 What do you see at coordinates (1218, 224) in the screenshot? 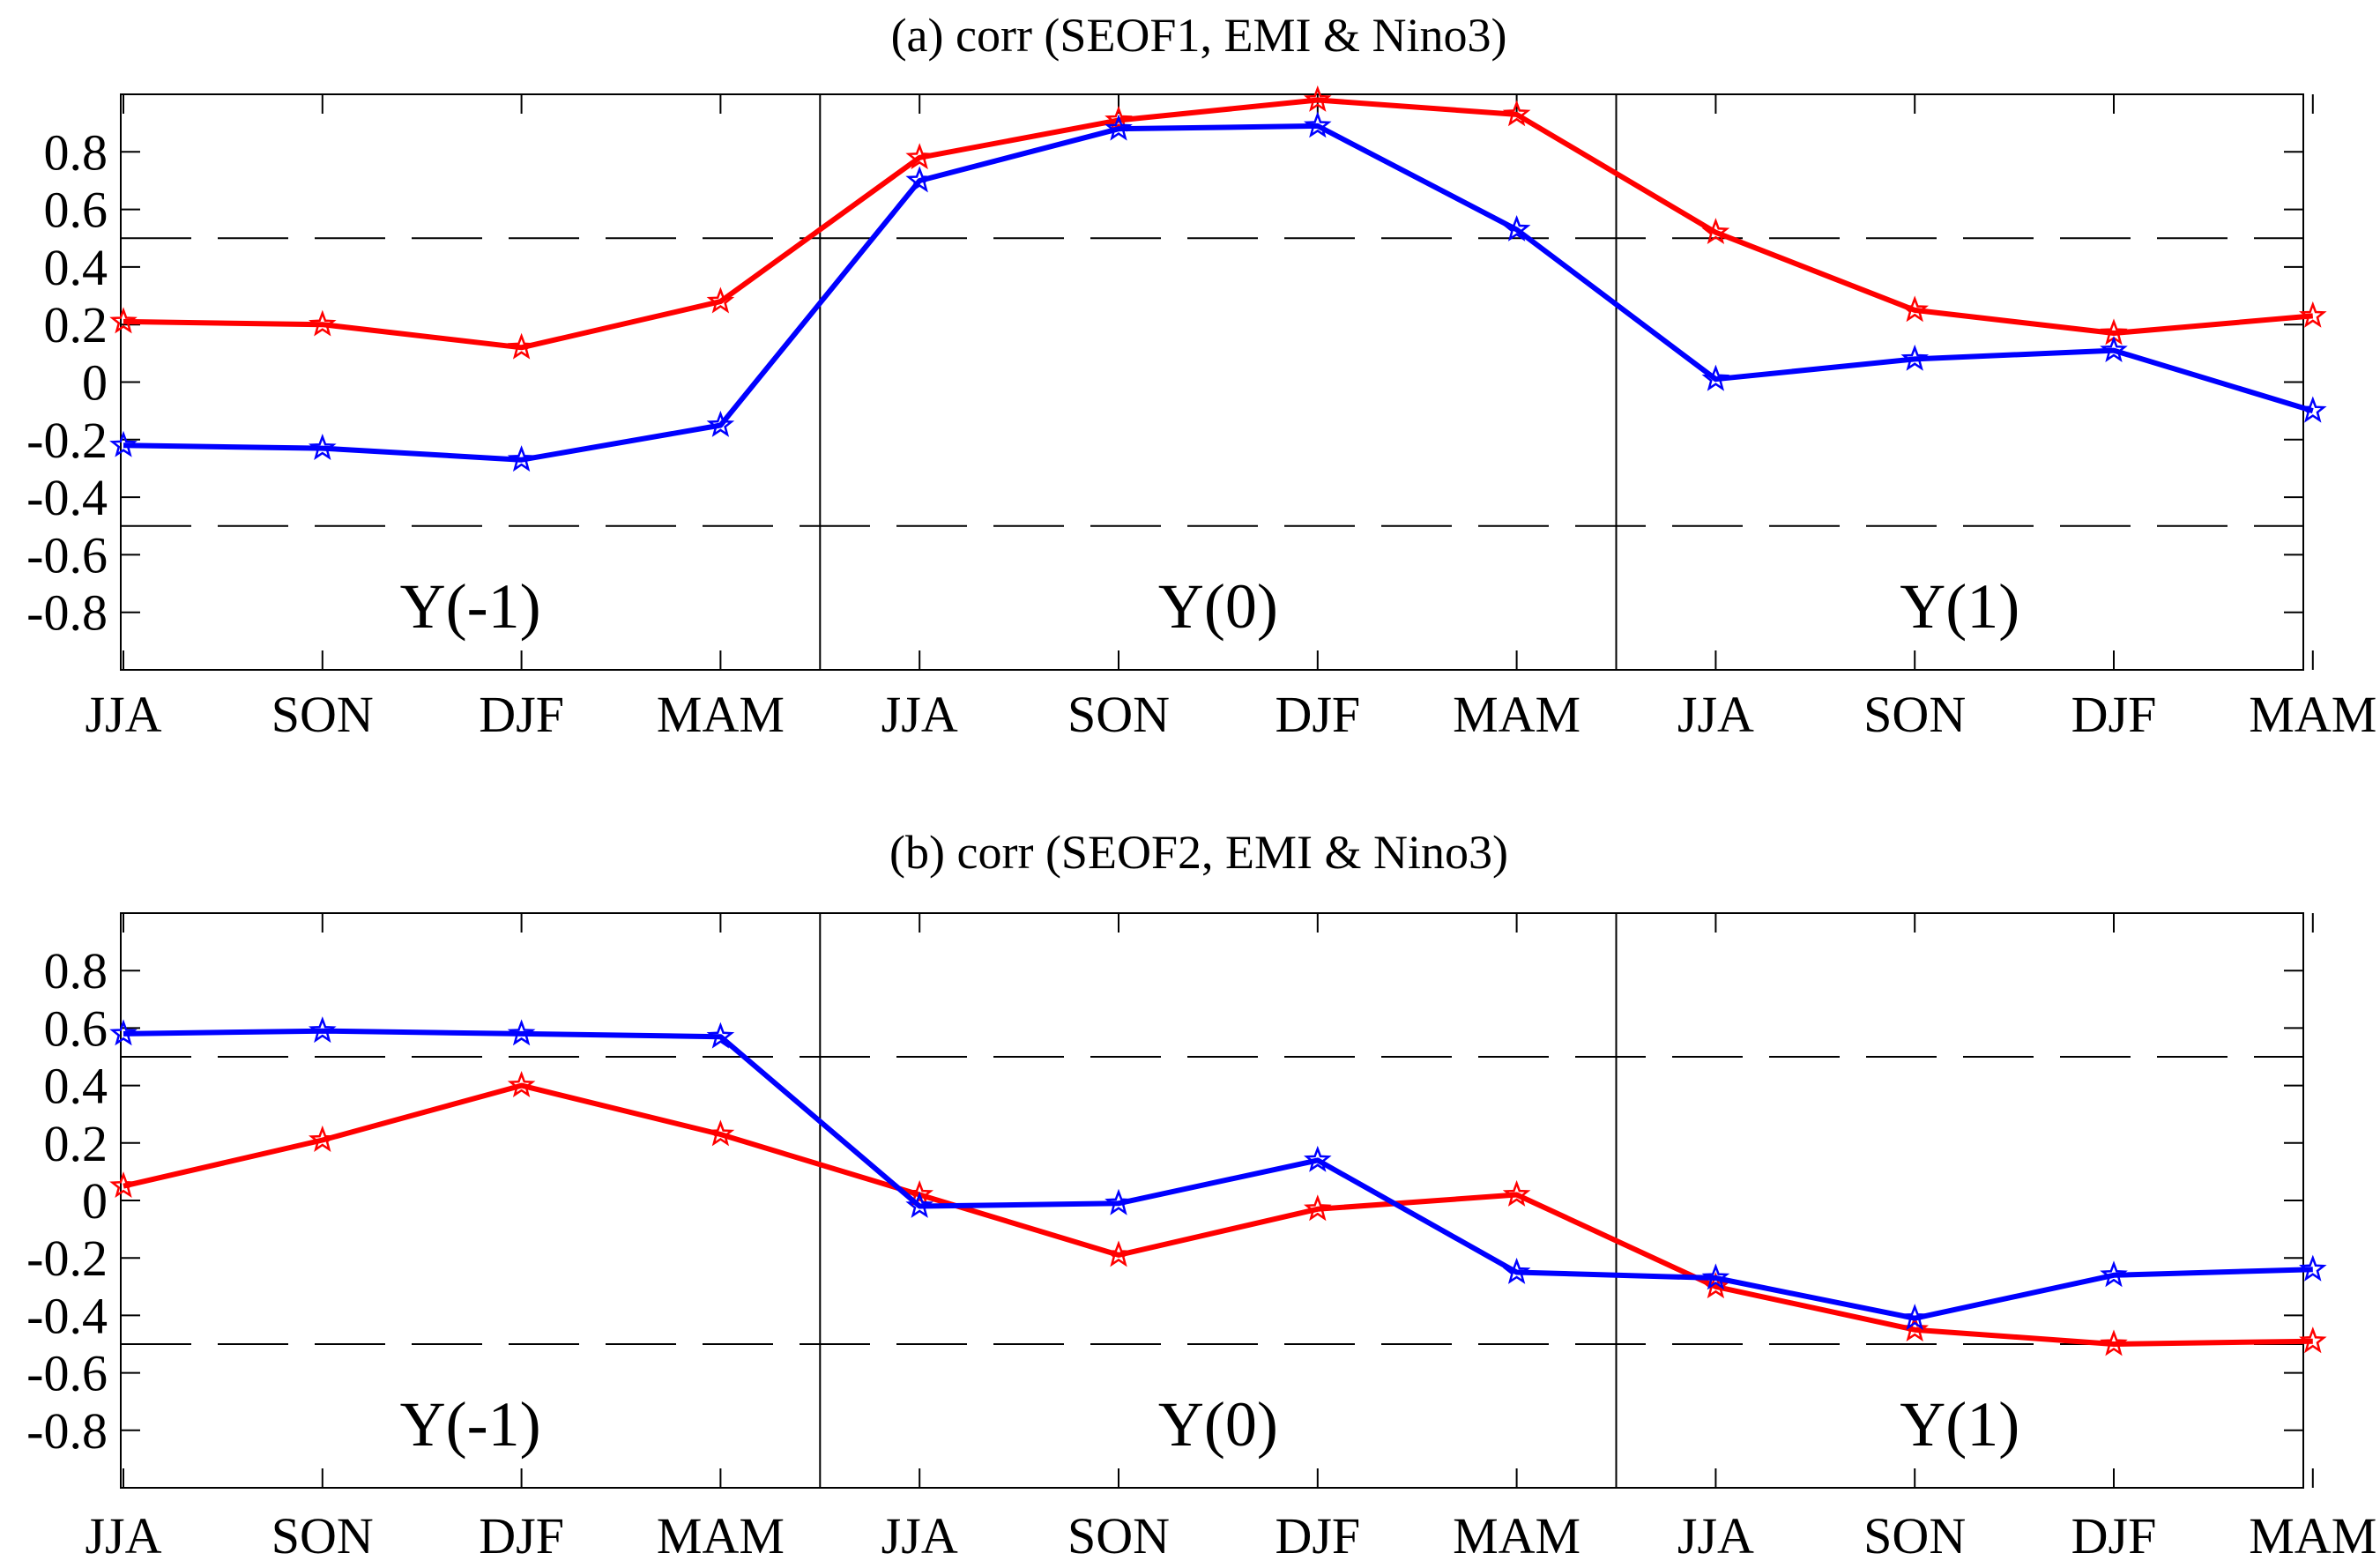
I see `series-line-nino3` at bounding box center [1218, 224].